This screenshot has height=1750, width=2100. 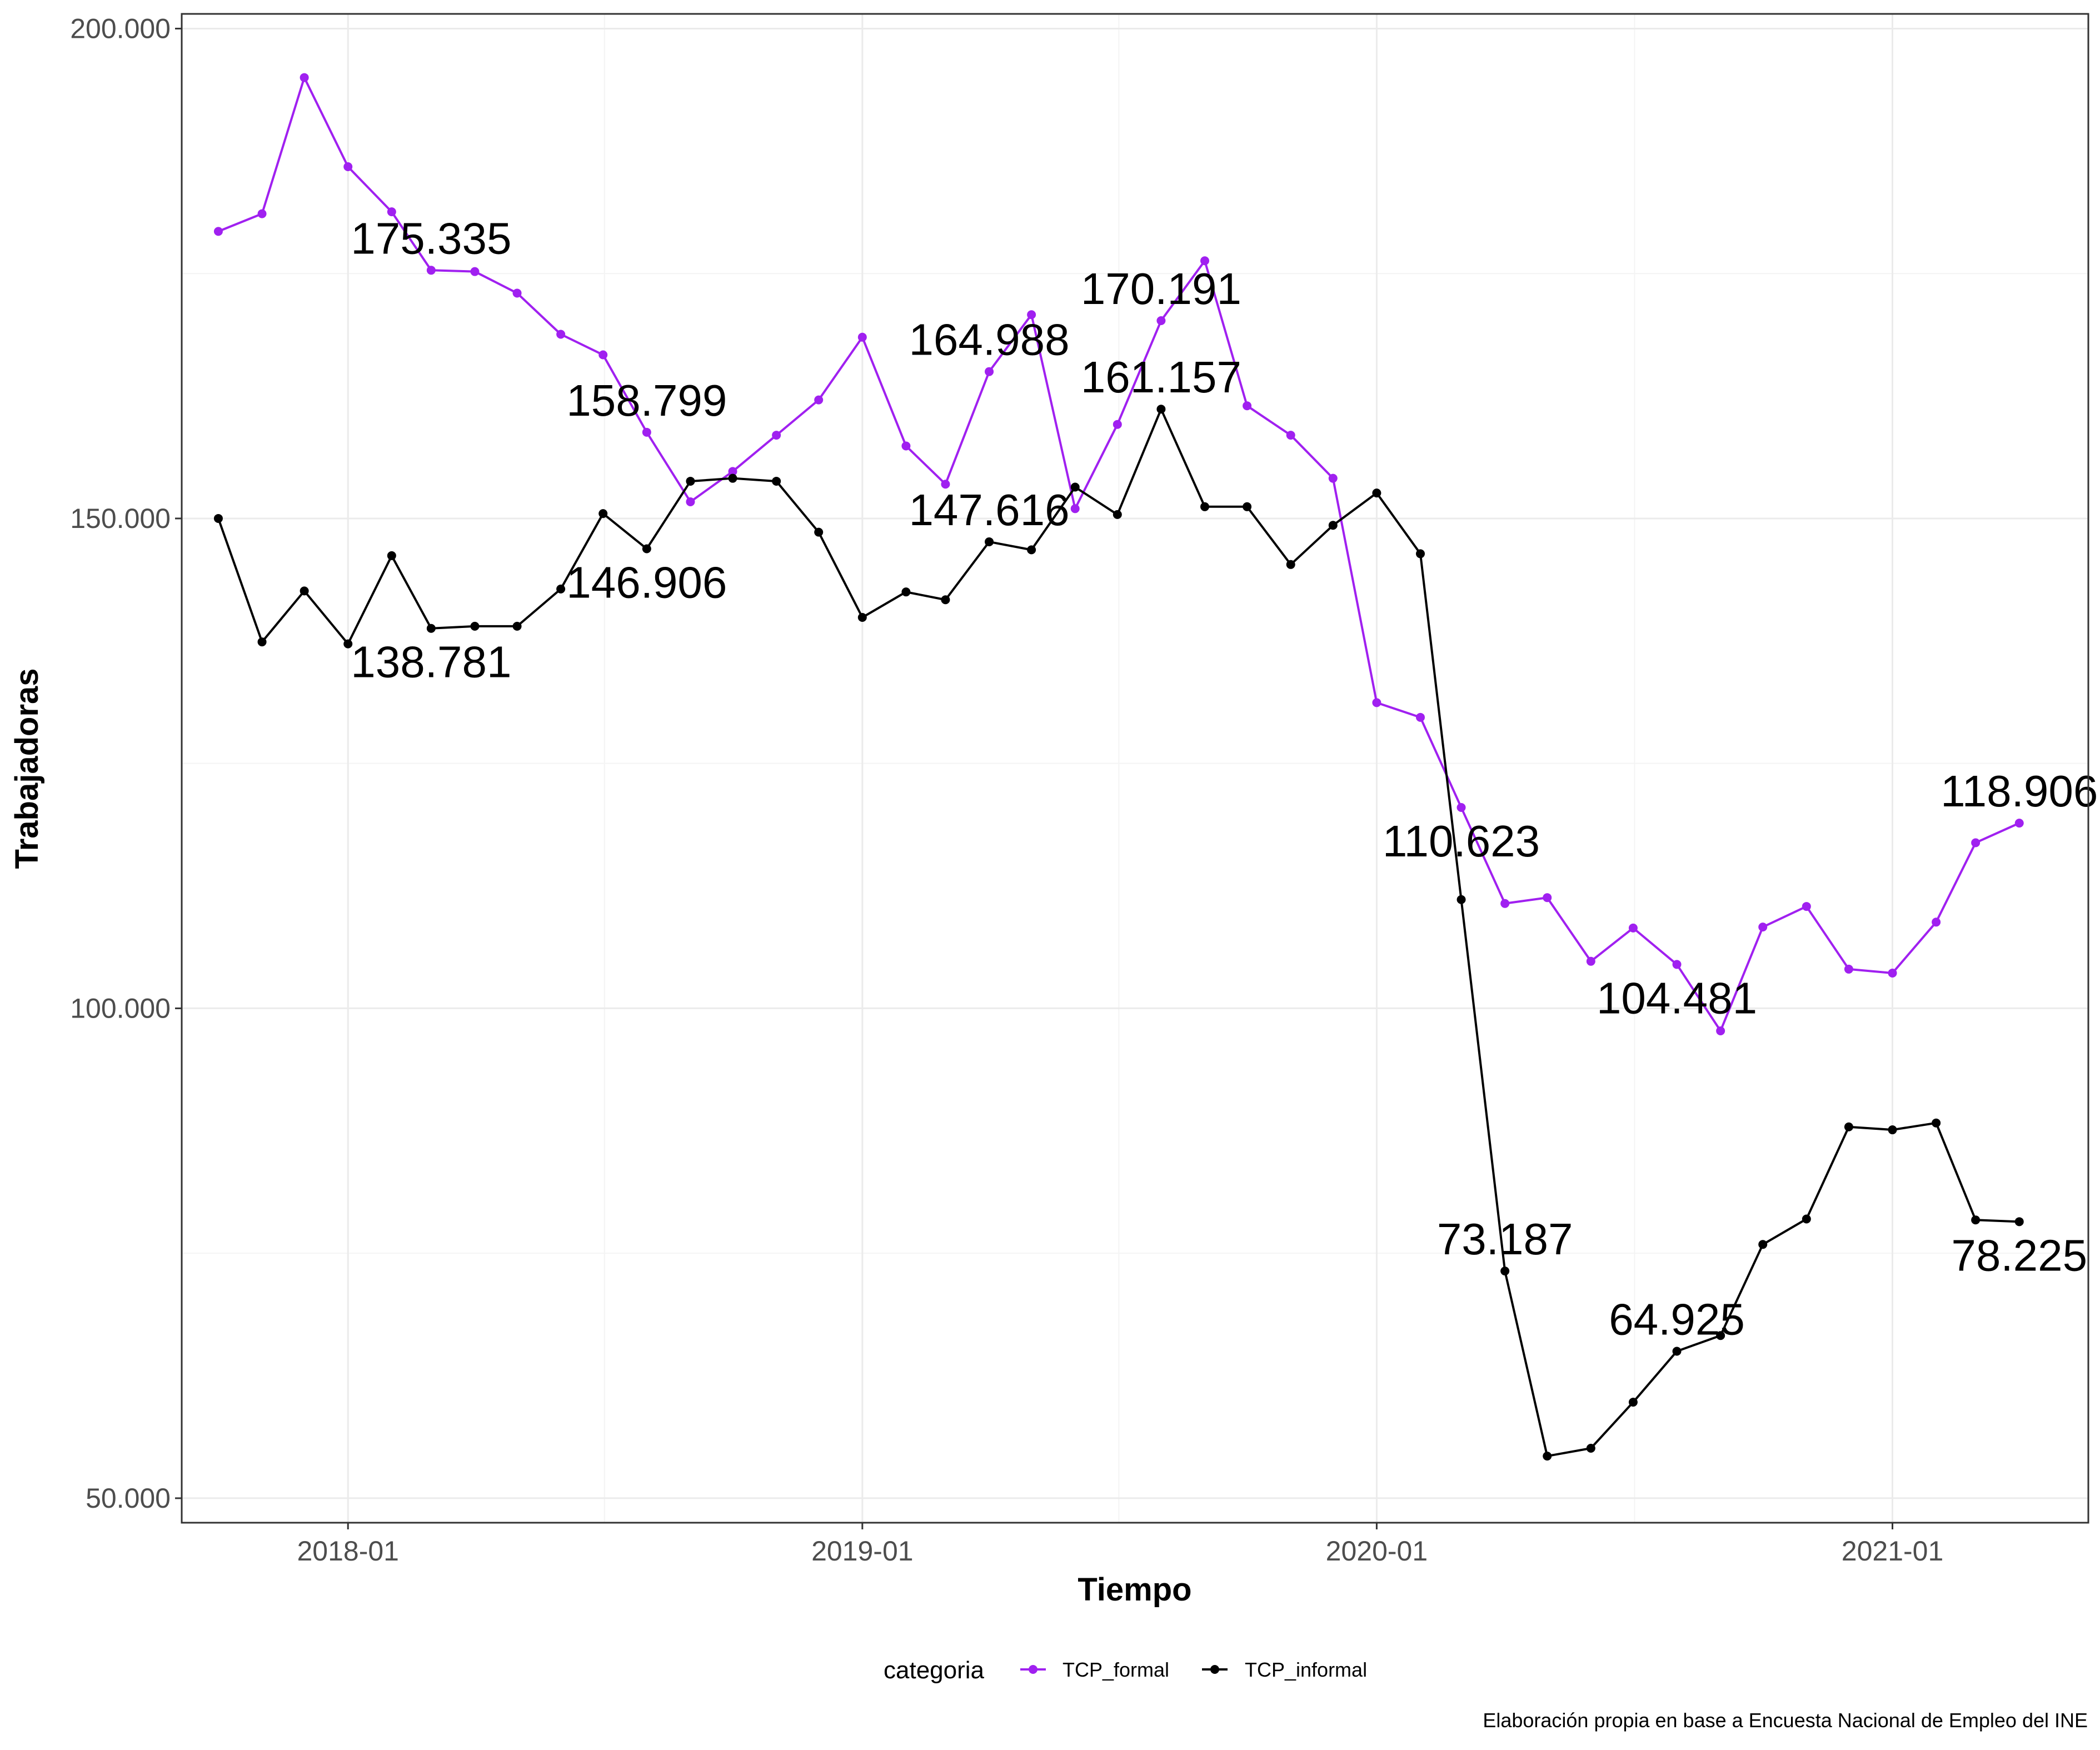 I want to click on legend: categoria TCP_formal TCP_informal, so click(x=1125, y=1670).